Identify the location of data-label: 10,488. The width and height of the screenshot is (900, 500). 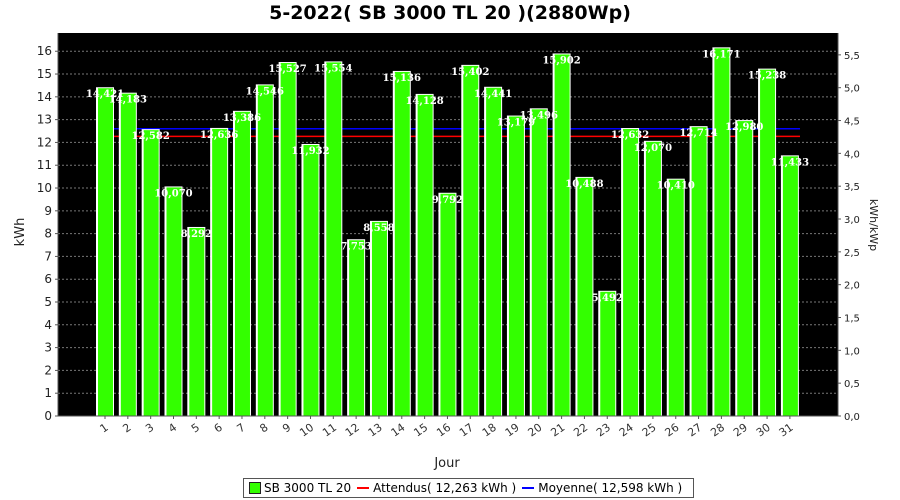
(584, 184).